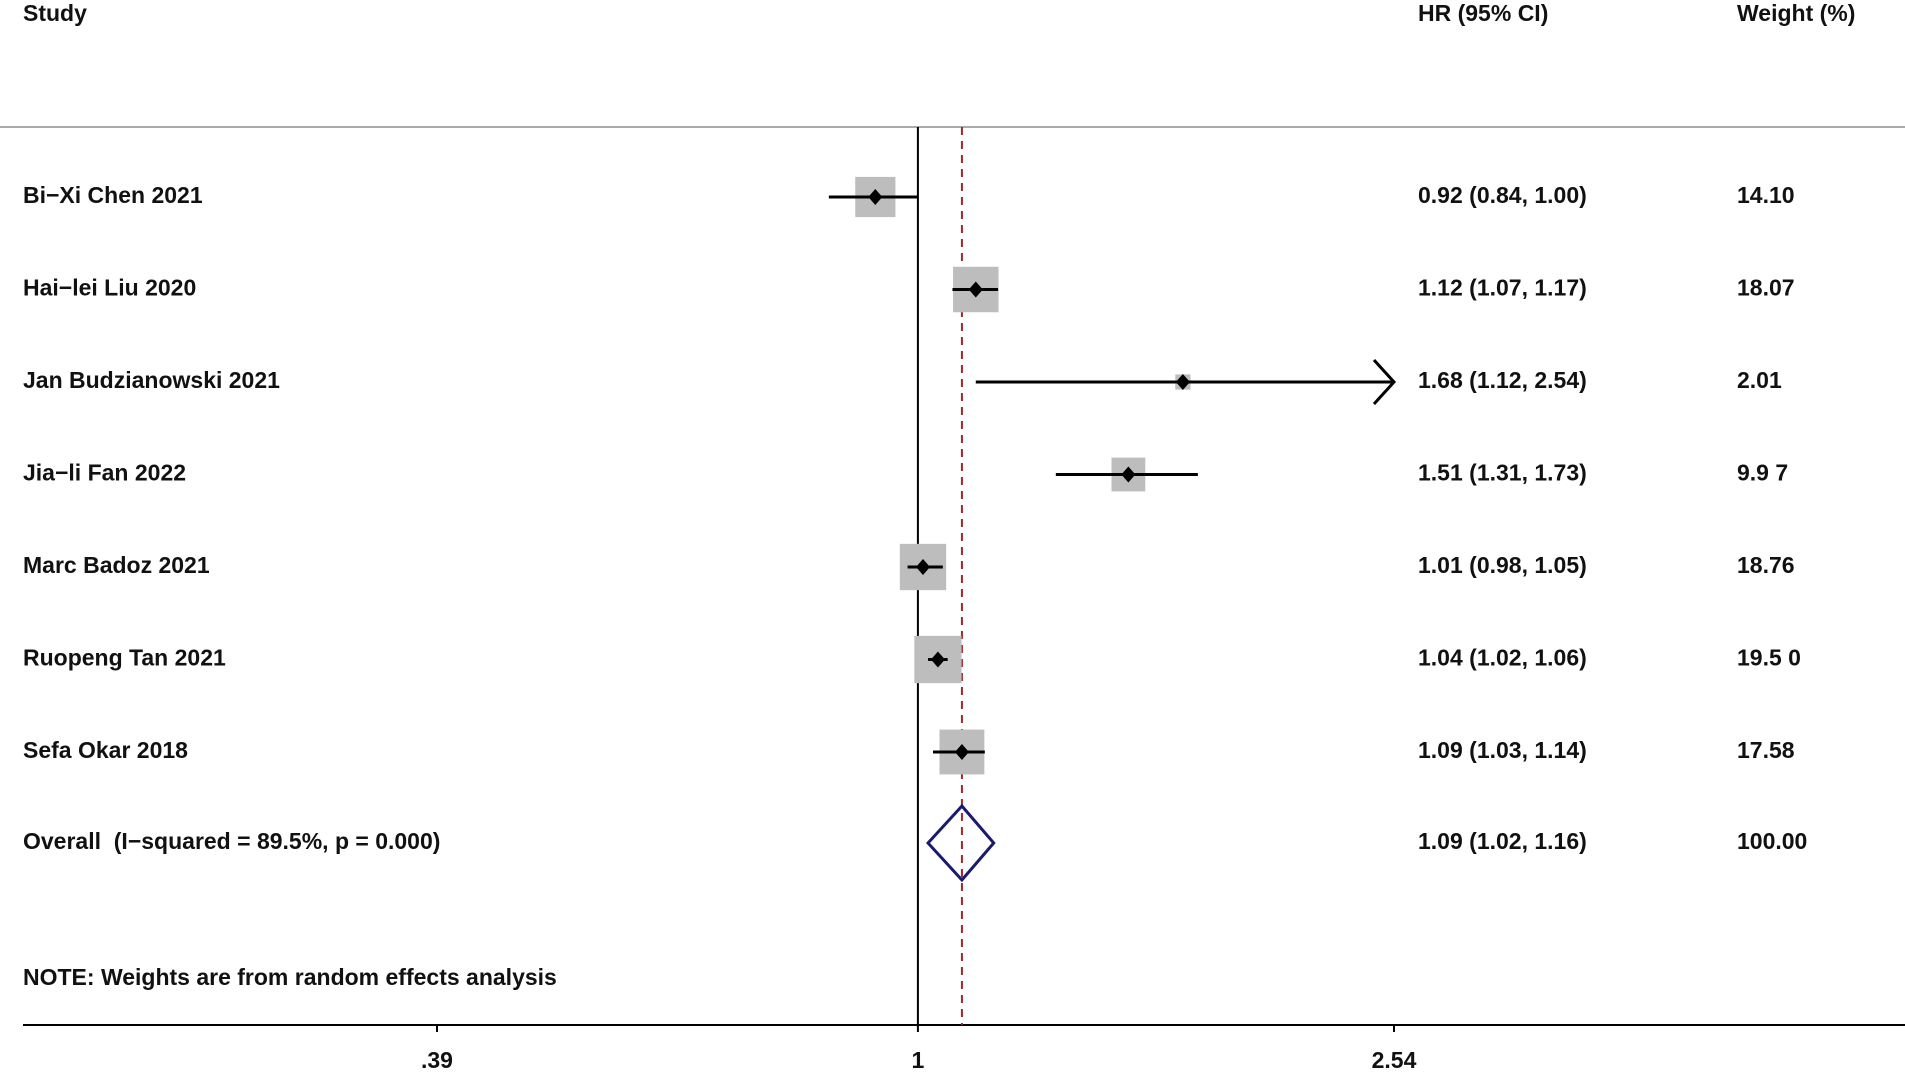  I want to click on estimate-label: 1.01 (0.98, 1.05), so click(1502, 565).